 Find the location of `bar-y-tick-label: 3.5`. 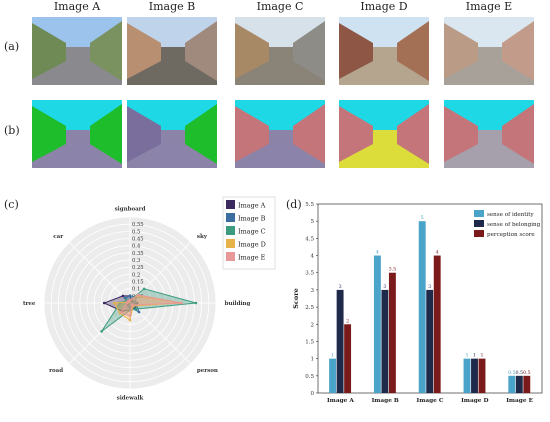

bar-y-tick-label: 3.5 is located at coordinates (309, 274).